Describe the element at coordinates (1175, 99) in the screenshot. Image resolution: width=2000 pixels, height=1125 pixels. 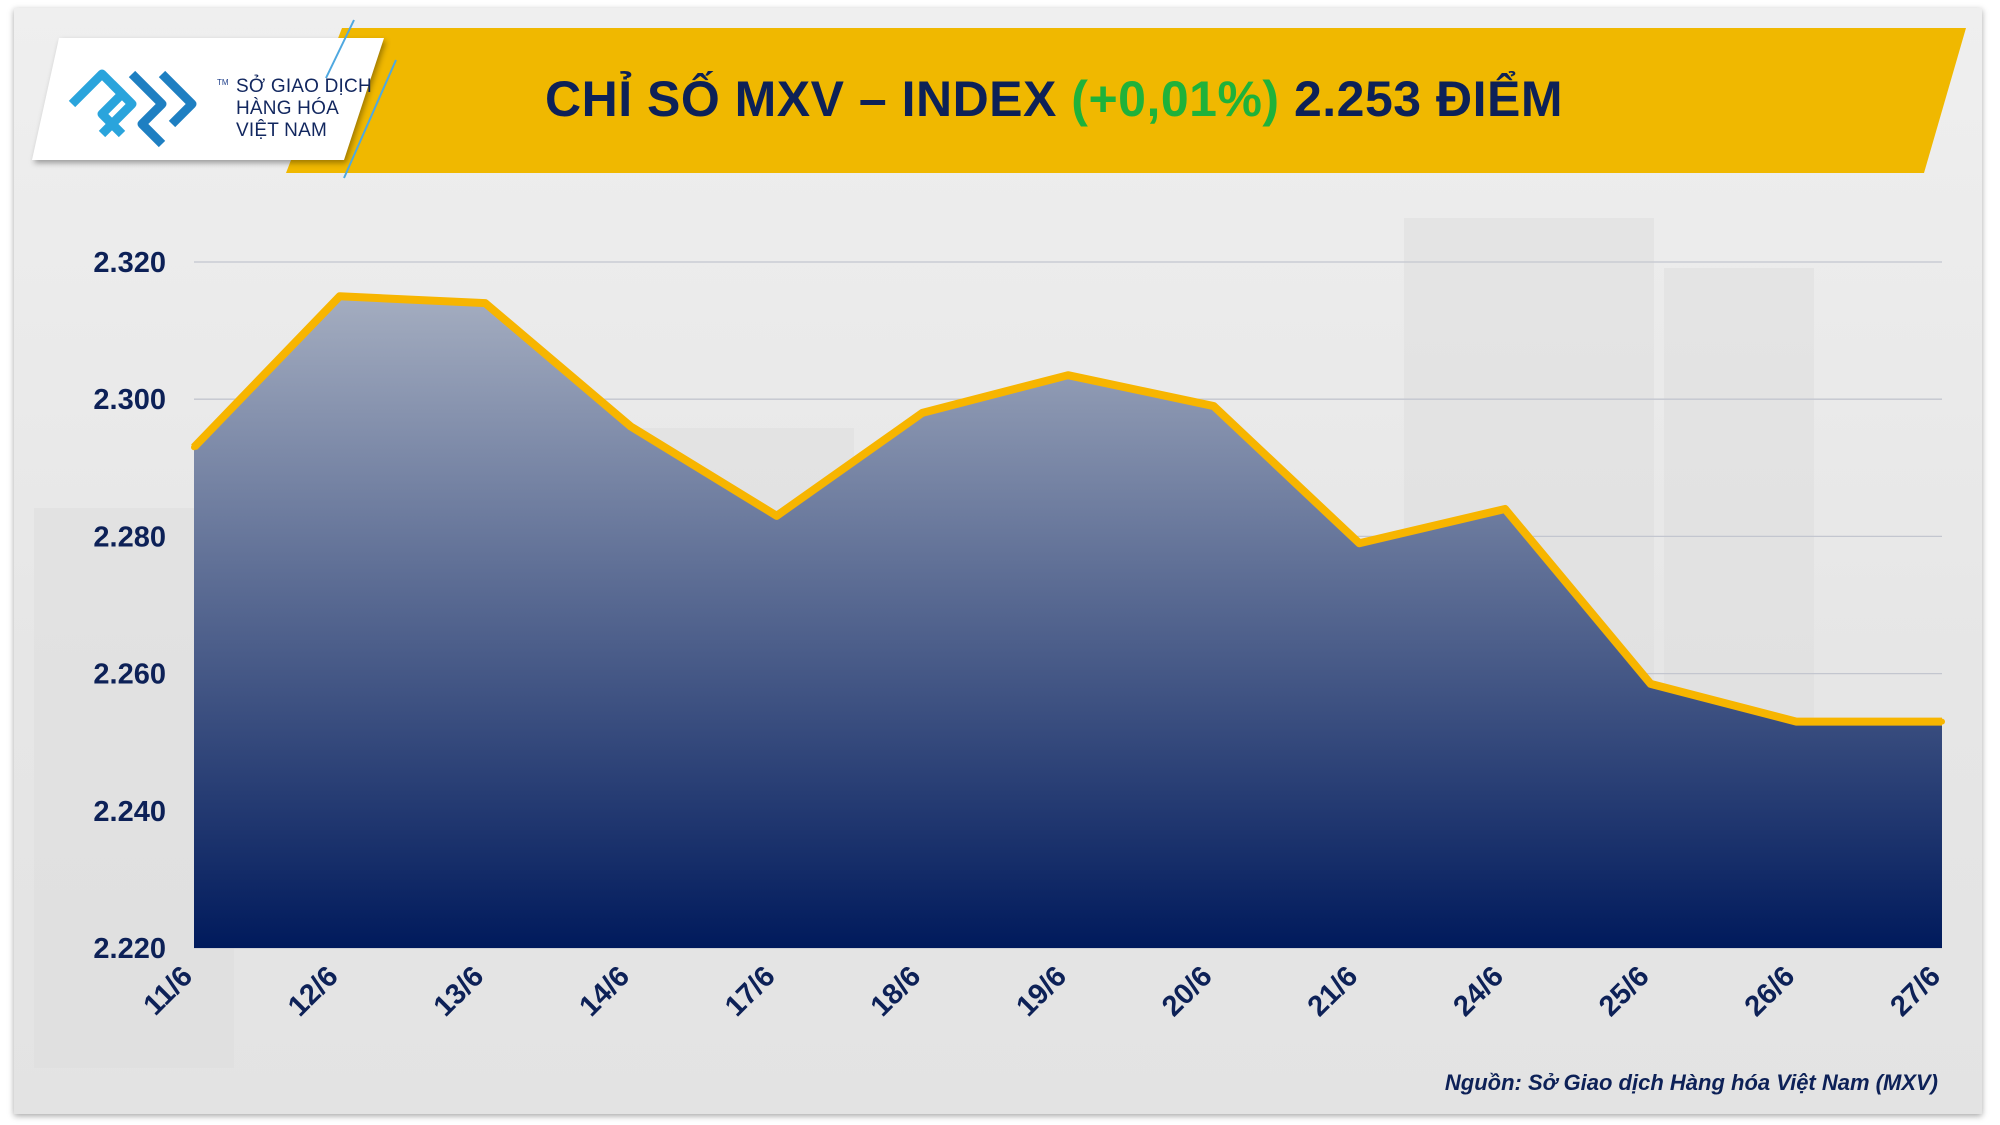
I see `title-change: (+0,01%)` at that location.